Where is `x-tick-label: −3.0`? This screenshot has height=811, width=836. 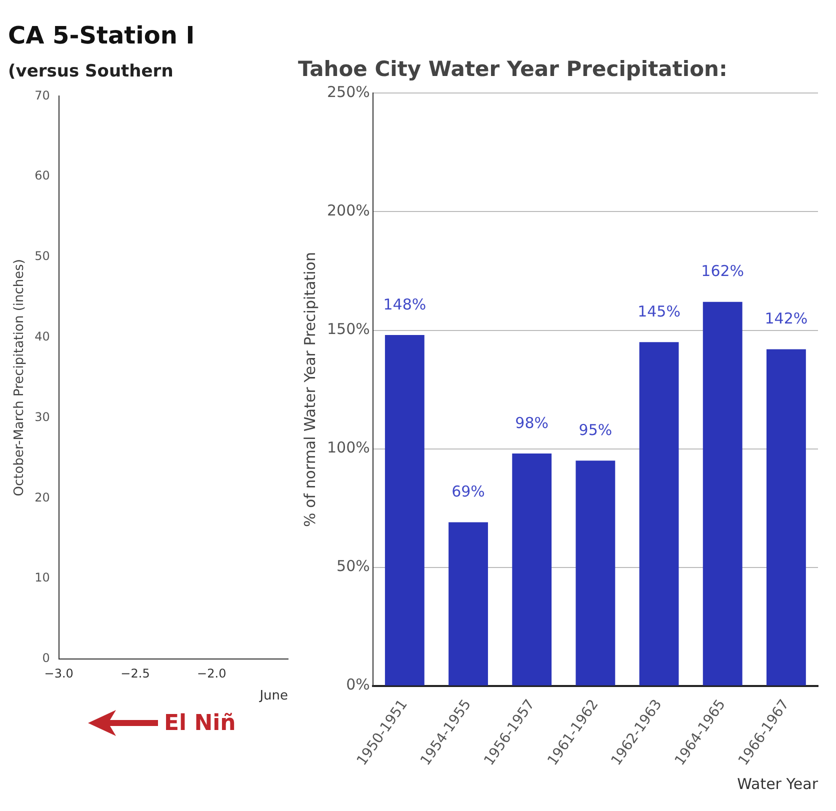
x-tick-label: −3.0 is located at coordinates (59, 673).